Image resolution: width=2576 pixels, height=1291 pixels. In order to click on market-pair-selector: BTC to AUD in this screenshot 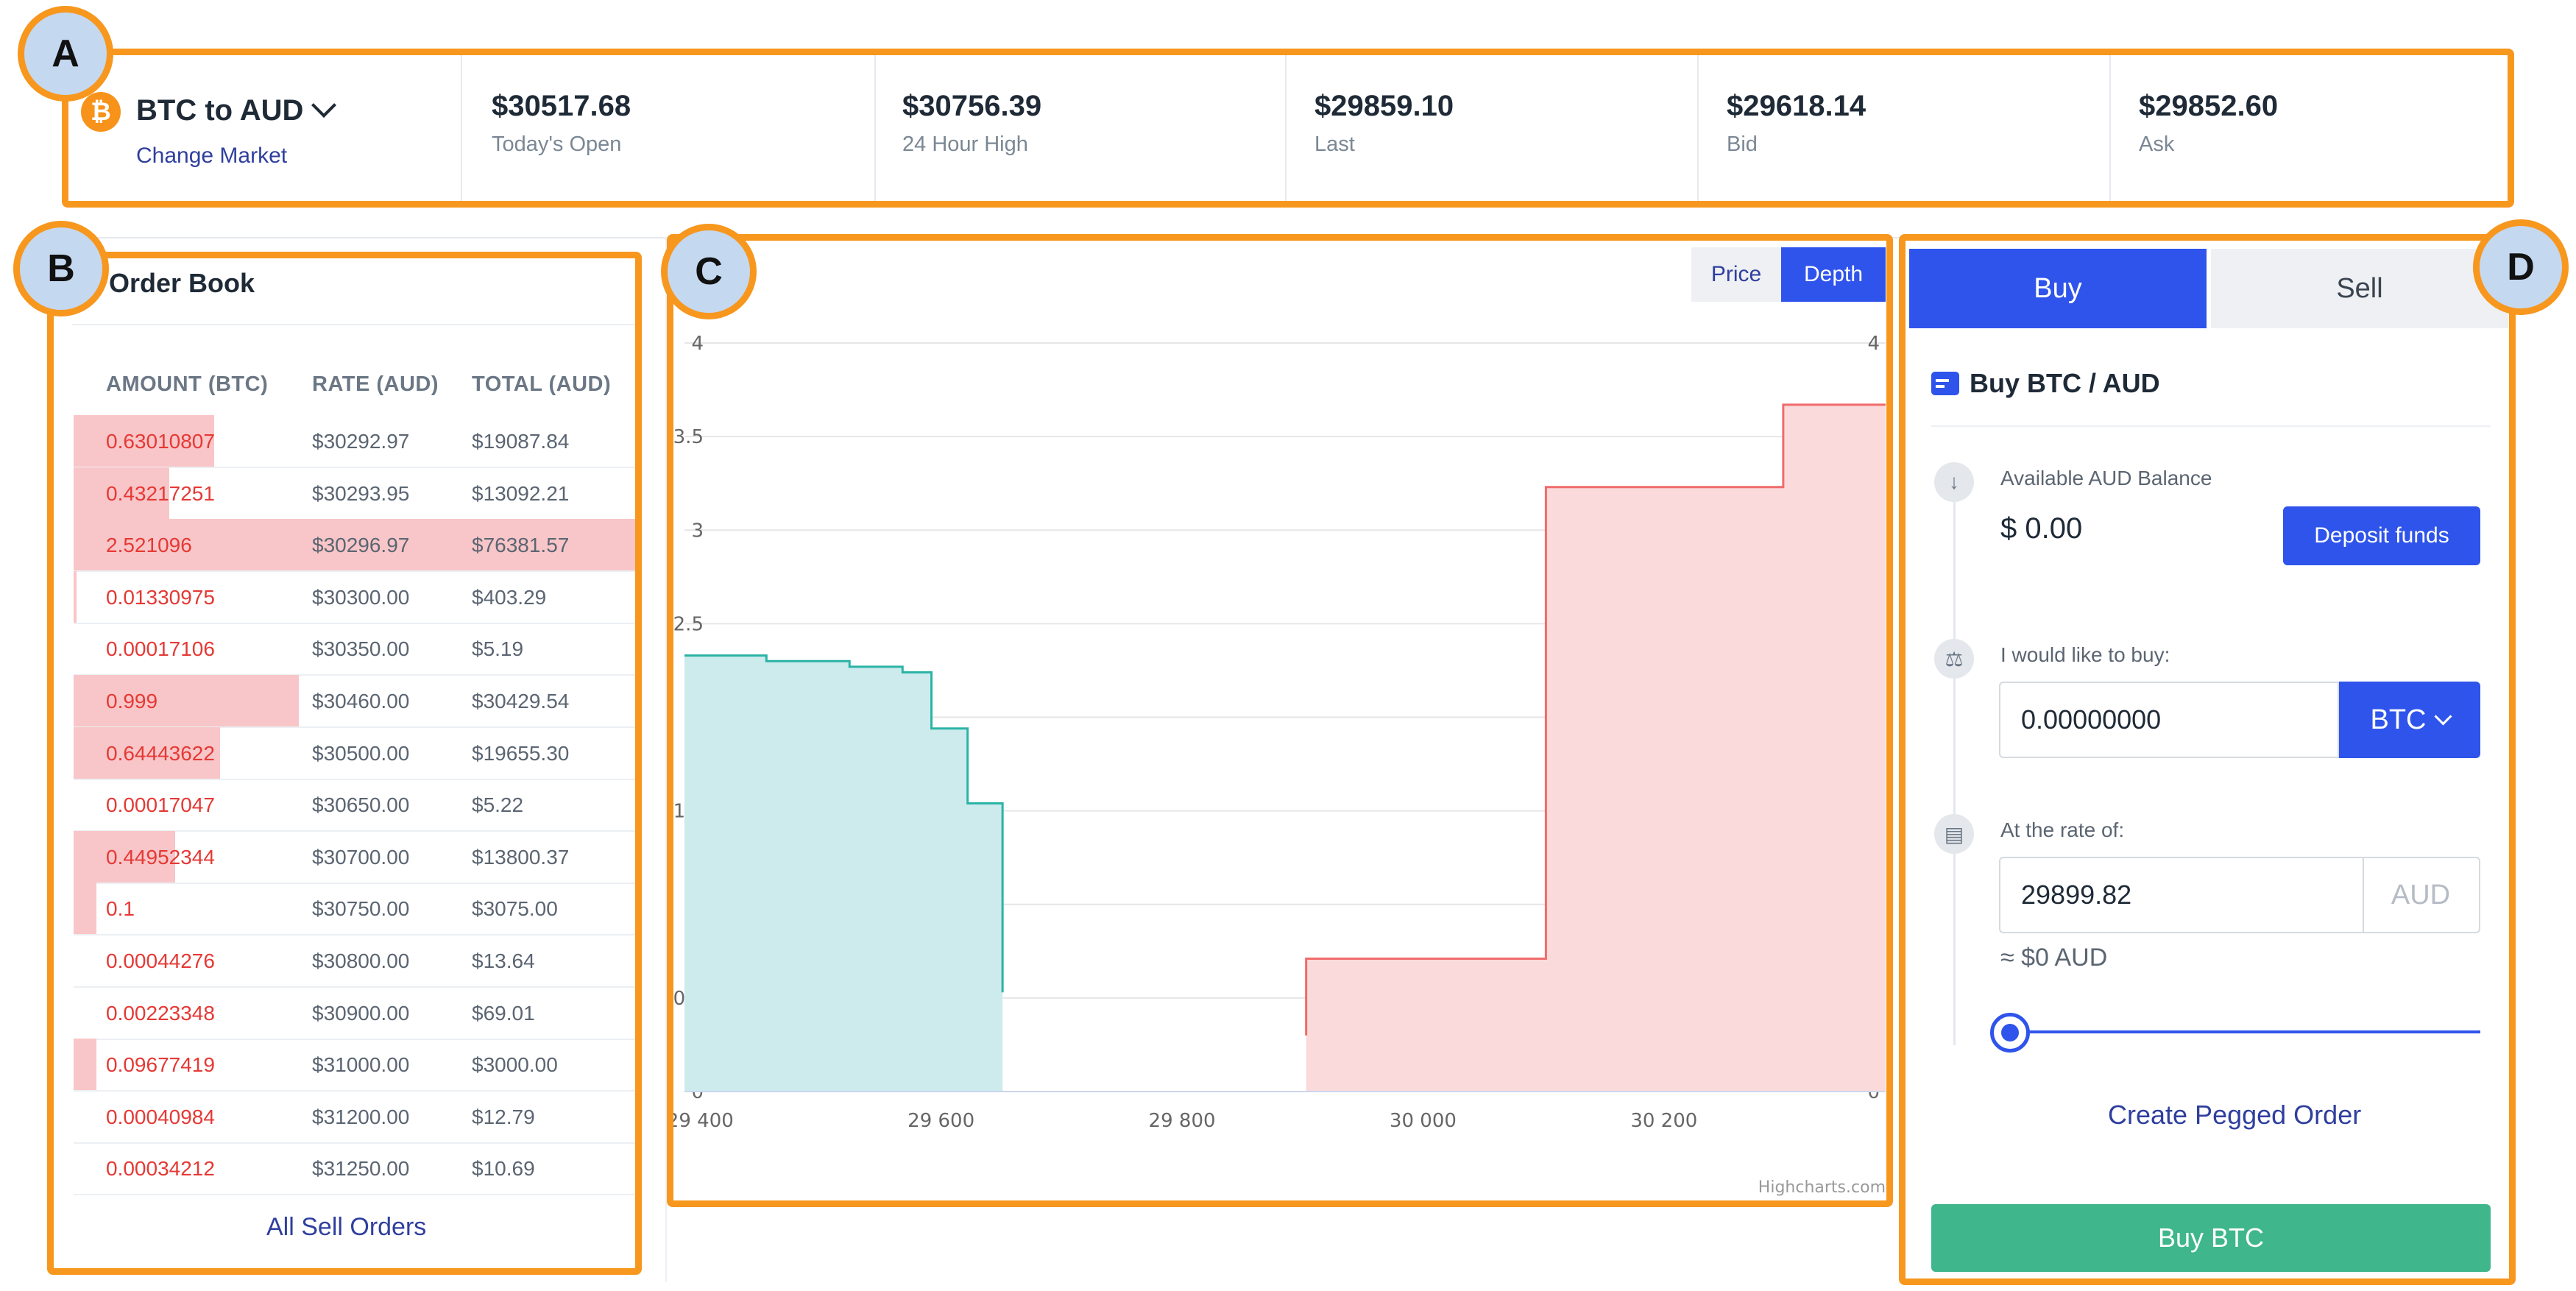, I will do `click(236, 110)`.